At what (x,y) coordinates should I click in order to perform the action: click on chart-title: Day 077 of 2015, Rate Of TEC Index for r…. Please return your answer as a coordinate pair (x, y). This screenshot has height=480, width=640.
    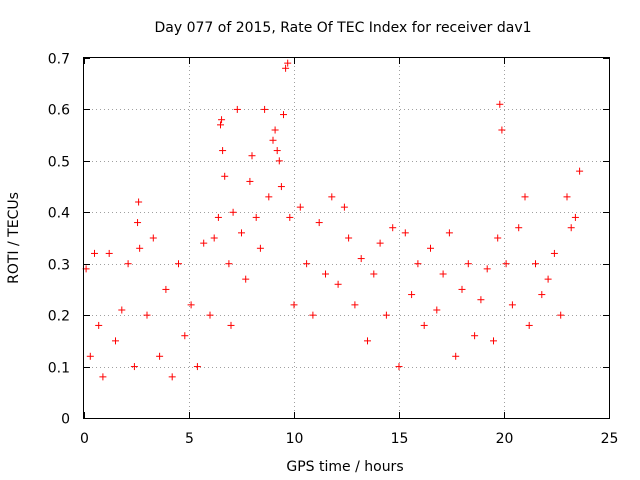
    Looking at the image, I should click on (342, 28).